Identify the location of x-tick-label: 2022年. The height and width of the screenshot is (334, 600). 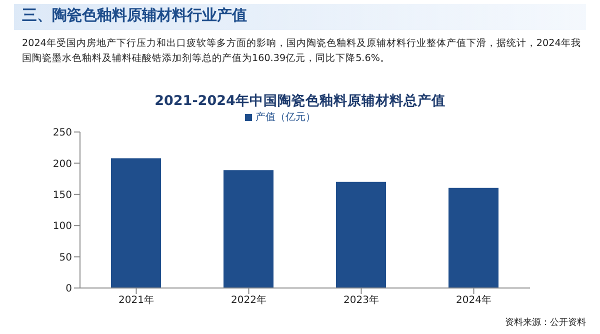
(248, 300).